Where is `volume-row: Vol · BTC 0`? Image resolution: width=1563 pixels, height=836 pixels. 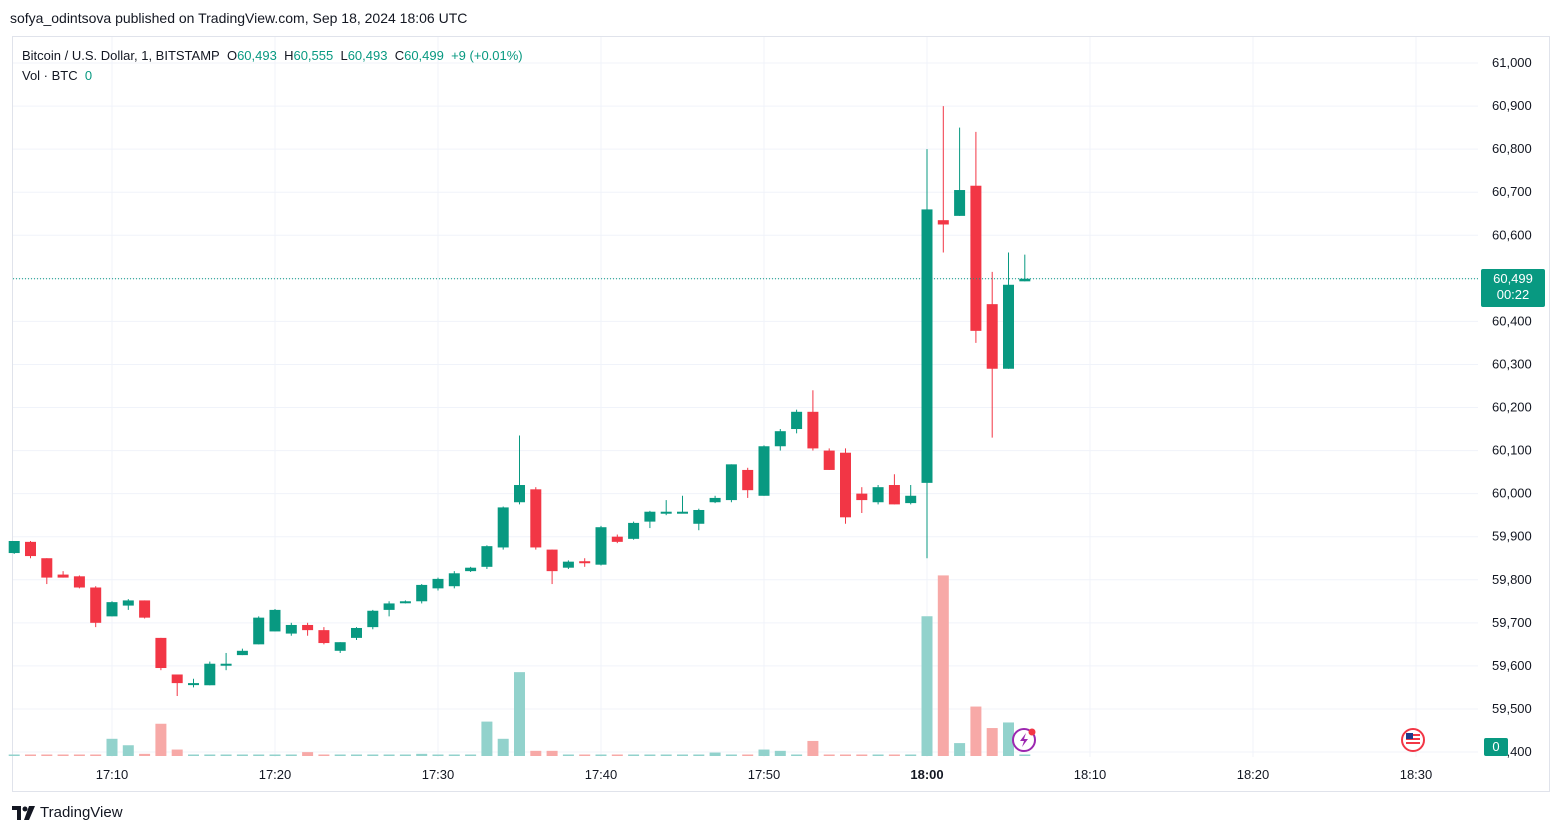
volume-row: Vol · BTC 0 is located at coordinates (272, 76).